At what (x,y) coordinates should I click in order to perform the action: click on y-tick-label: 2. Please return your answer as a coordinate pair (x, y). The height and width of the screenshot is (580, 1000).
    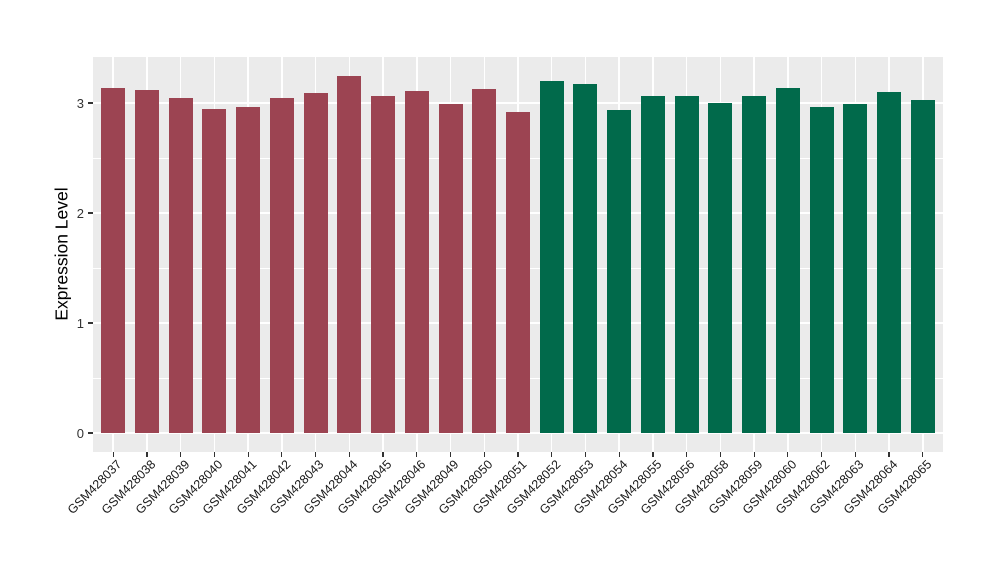
    Looking at the image, I should click on (80, 213).